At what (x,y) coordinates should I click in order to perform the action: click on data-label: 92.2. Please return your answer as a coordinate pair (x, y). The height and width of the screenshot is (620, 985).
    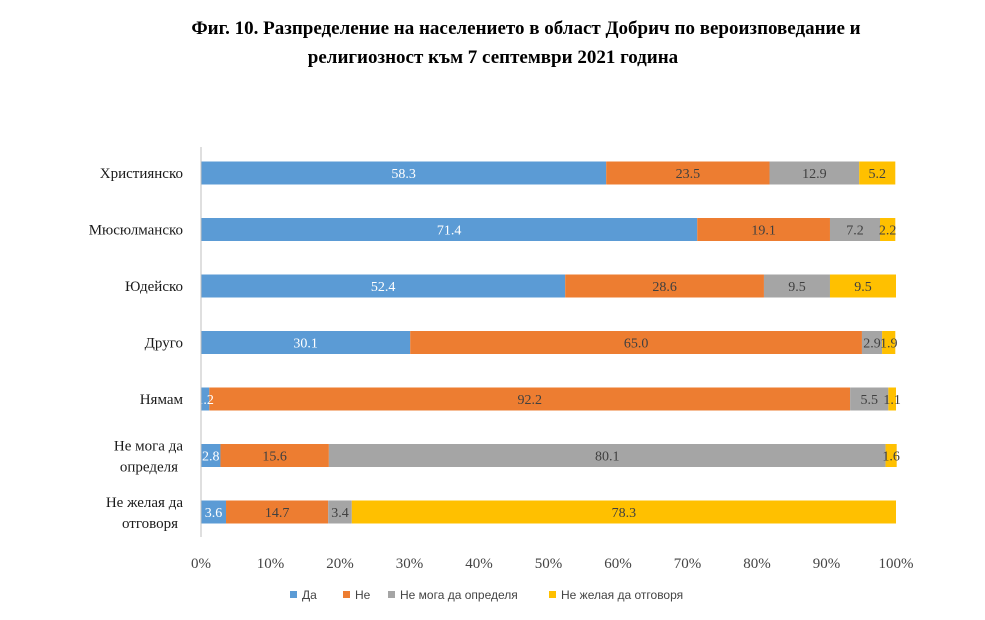
    Looking at the image, I should click on (529, 400).